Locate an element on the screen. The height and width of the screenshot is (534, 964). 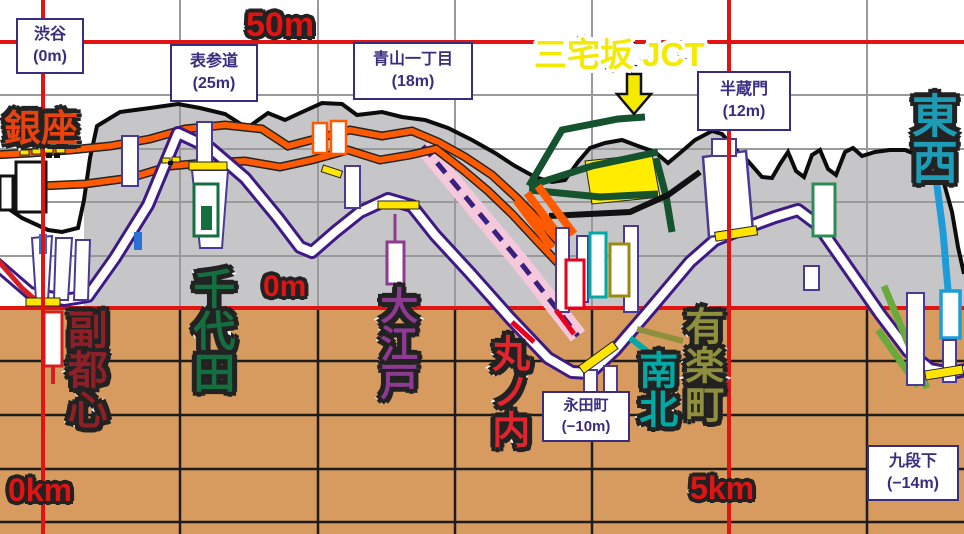
jct-label: 三宅坂 JCT is located at coordinates (620, 55).